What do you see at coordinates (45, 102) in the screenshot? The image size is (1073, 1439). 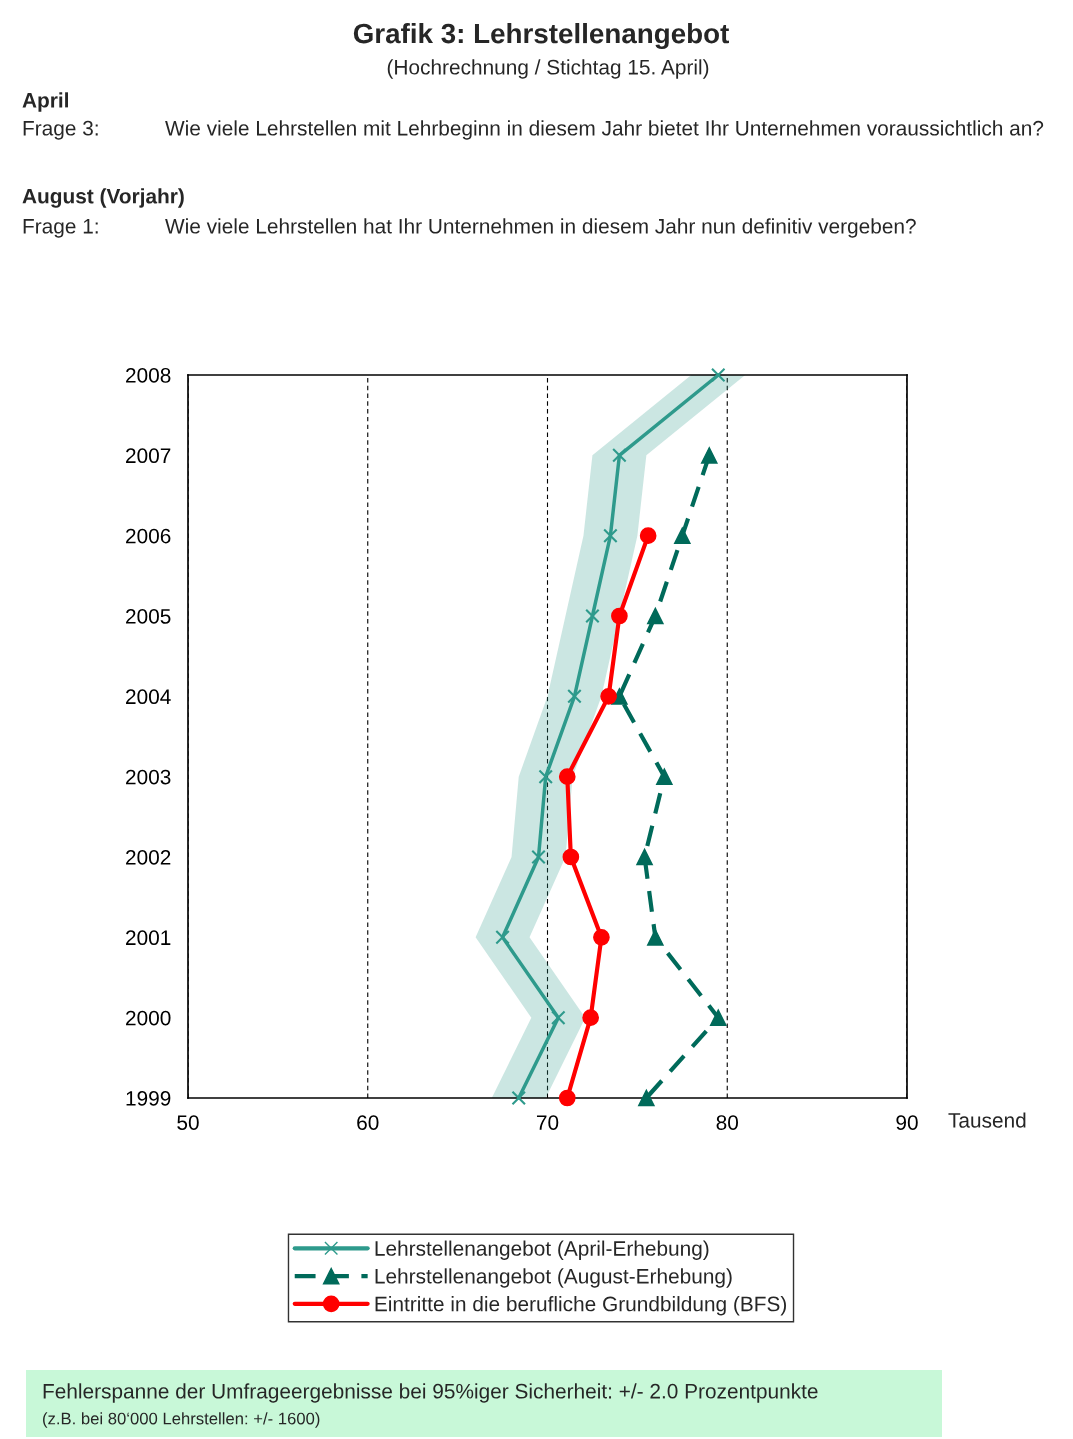 I see `text: April` at bounding box center [45, 102].